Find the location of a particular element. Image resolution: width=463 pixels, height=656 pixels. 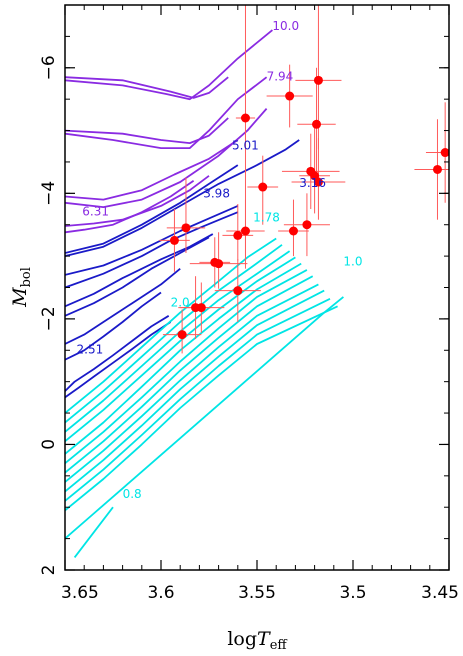

y-axis-title: Mbol is located at coordinates (21, 287).